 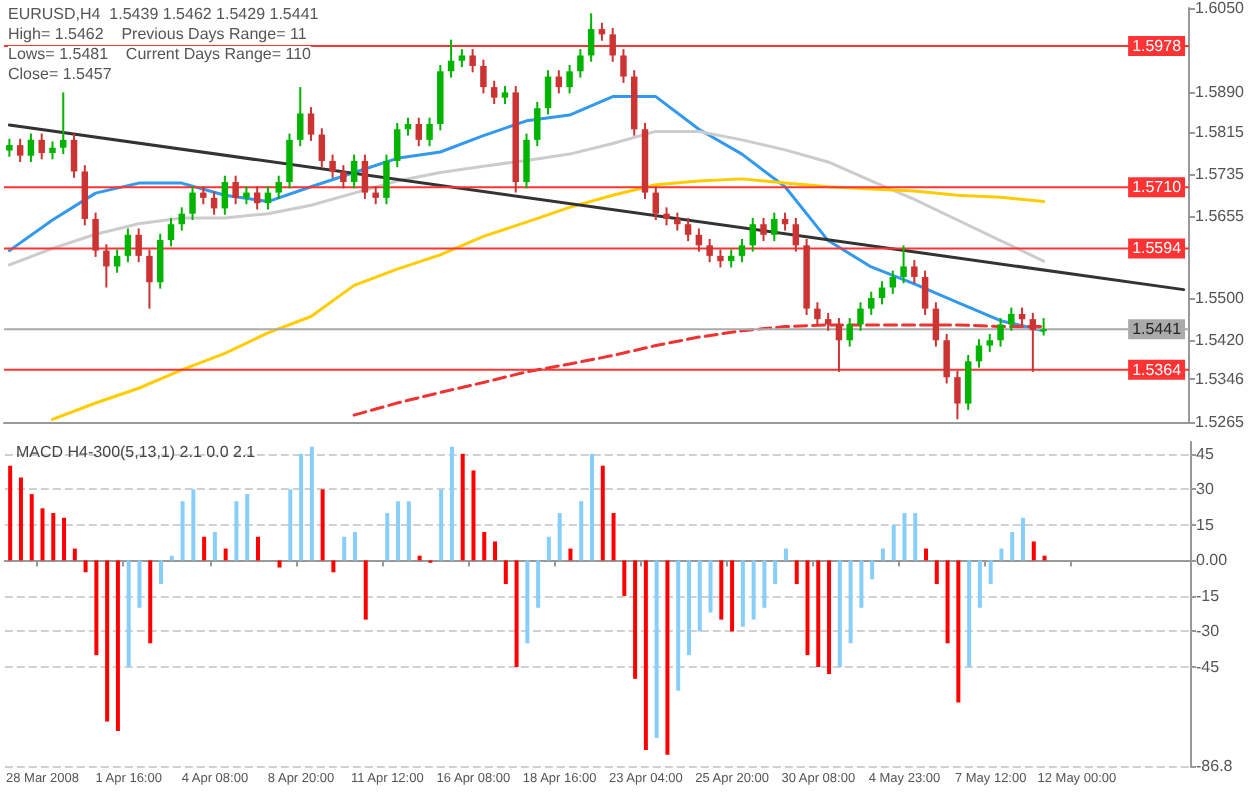 I want to click on y-tick-label: 1.5500, so click(x=1220, y=298).